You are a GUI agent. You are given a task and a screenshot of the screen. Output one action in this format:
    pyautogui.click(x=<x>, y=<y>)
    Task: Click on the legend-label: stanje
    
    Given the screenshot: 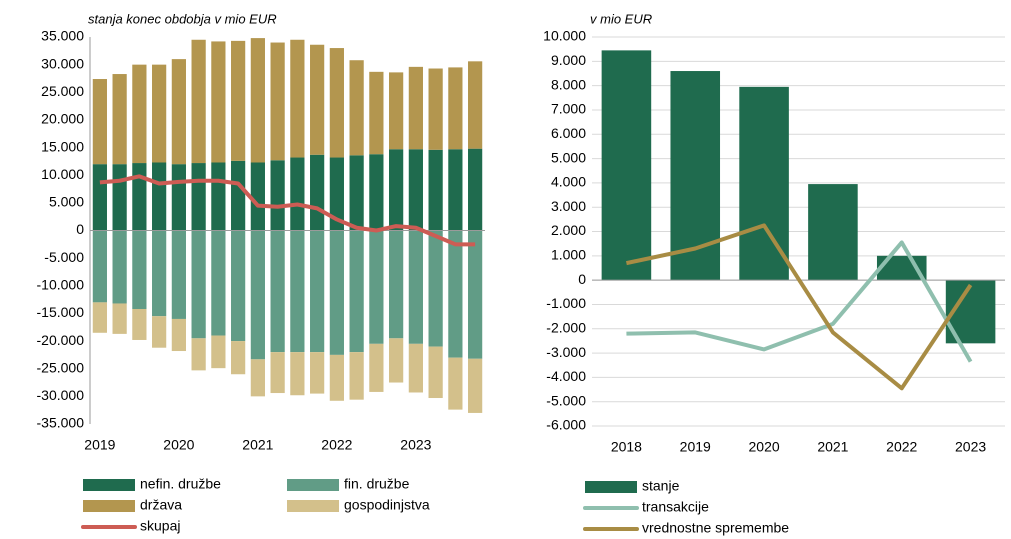 What is the action you would take?
    pyautogui.click(x=661, y=486)
    